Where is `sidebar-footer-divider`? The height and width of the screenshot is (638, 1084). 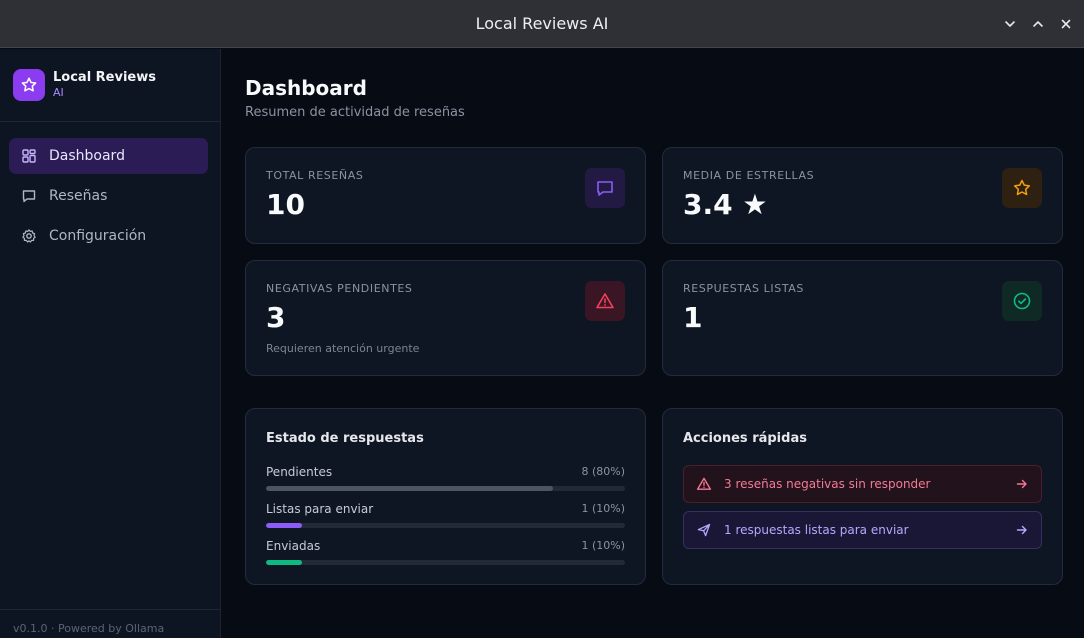 sidebar-footer-divider is located at coordinates (110, 609).